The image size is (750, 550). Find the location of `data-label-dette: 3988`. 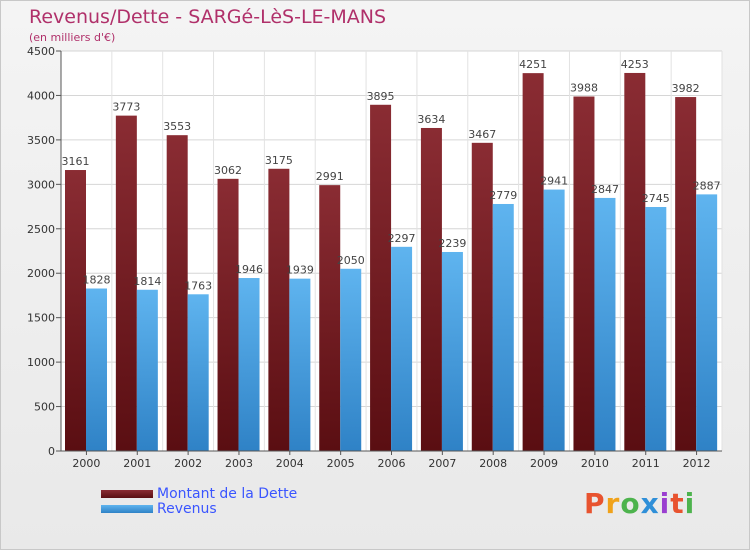

data-label-dette: 3988 is located at coordinates (584, 88).